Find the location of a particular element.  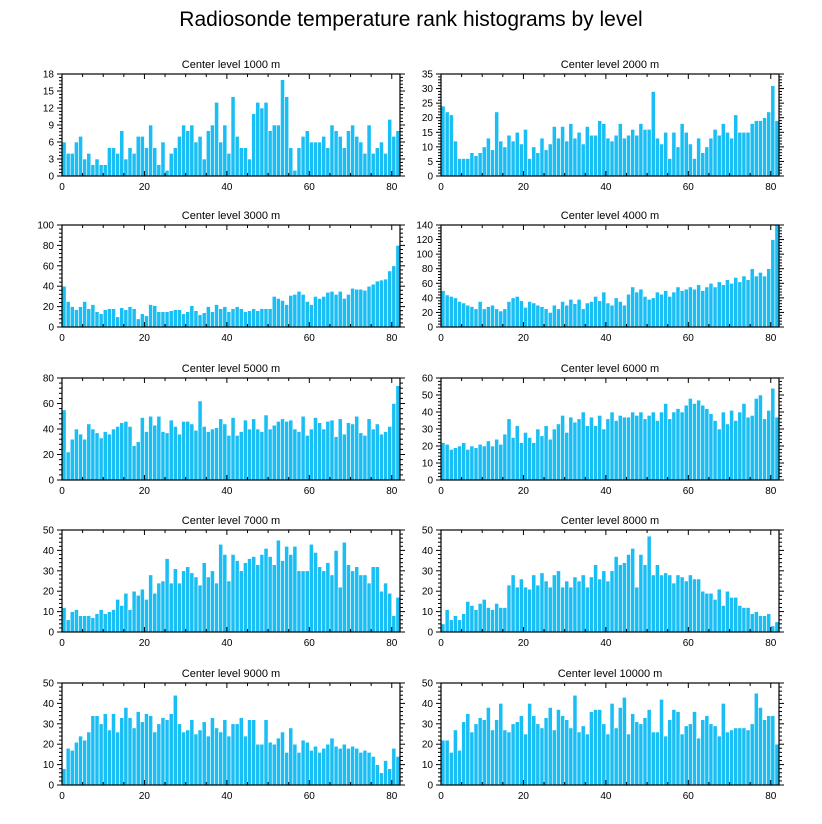

panel-title: Center level 7000 m is located at coordinates (231, 521).